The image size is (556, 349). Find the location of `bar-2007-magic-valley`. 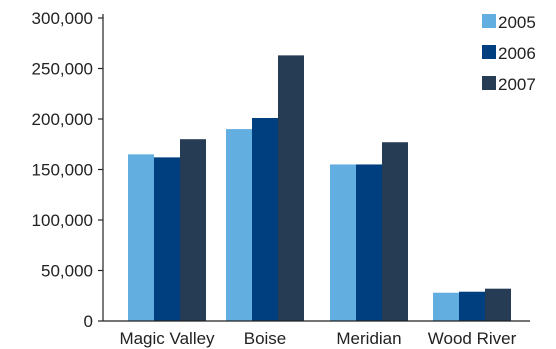

bar-2007-magic-valley is located at coordinates (193, 230).